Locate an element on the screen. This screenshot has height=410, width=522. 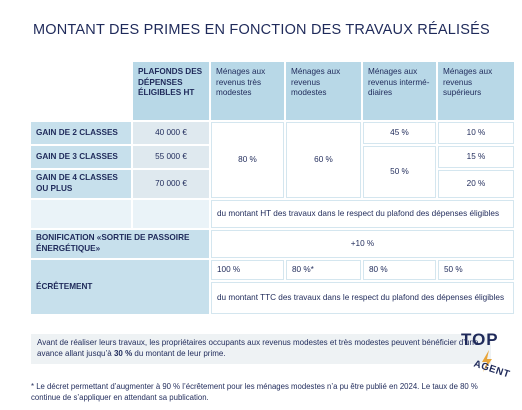
header-cell: Ménages aux revenus modestes is located at coordinates (323, 91).